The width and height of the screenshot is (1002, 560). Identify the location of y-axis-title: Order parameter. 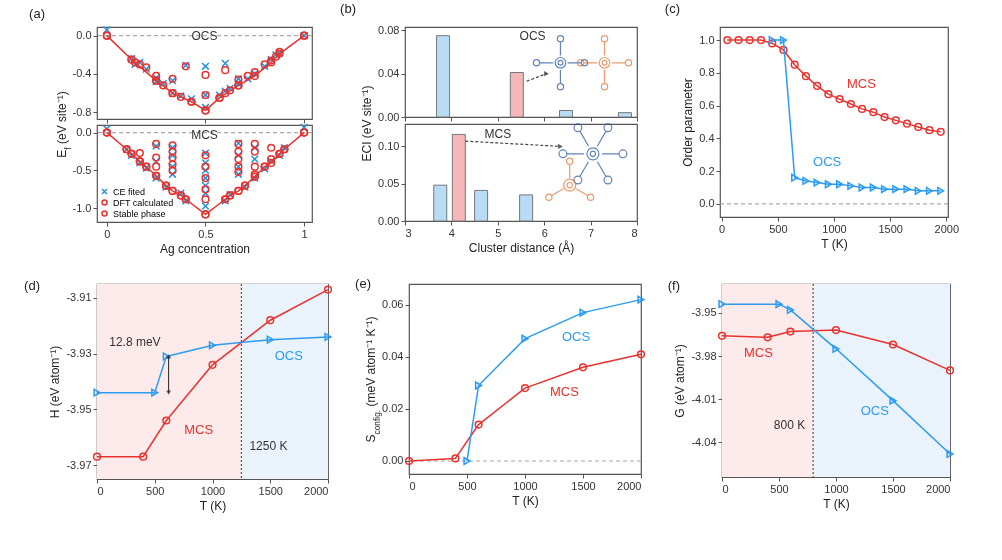
(688, 122).